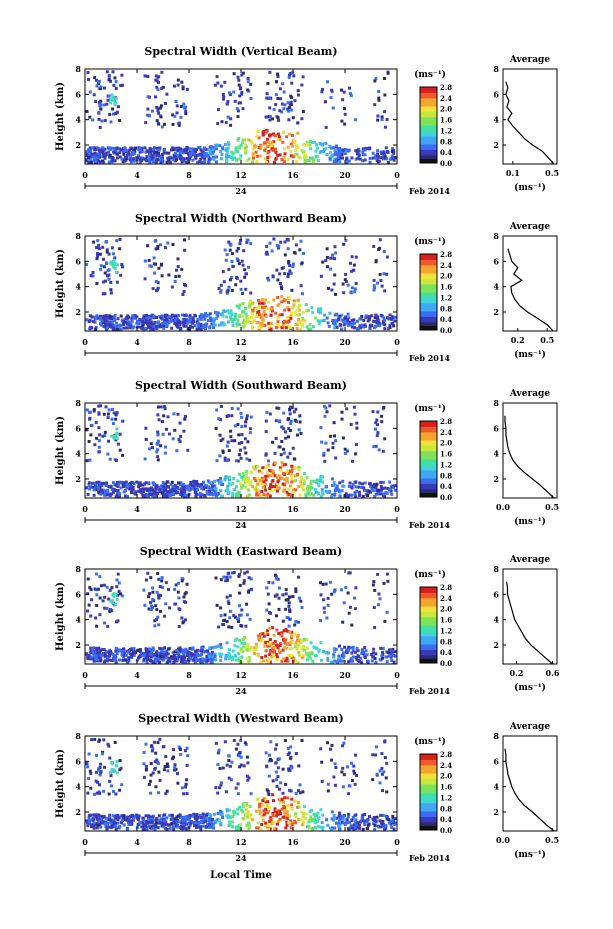  Describe the element at coordinates (428, 625) in the screenshot. I see `colorbar-frame` at that location.